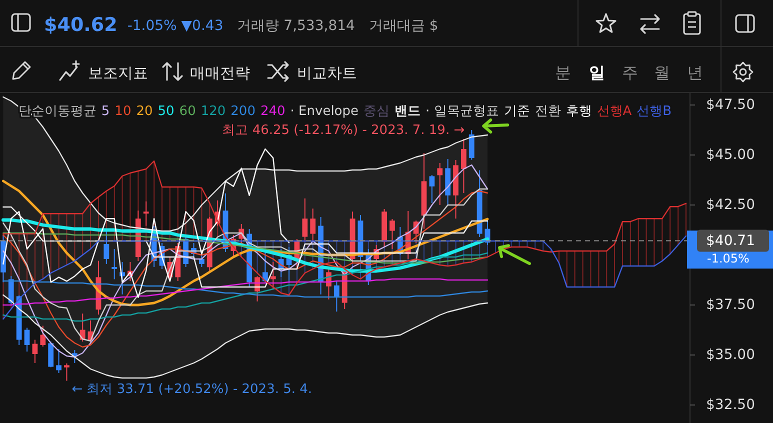 This screenshot has width=773, height=423. Describe the element at coordinates (579, 111) in the screenshot. I see `text: 후행` at that location.